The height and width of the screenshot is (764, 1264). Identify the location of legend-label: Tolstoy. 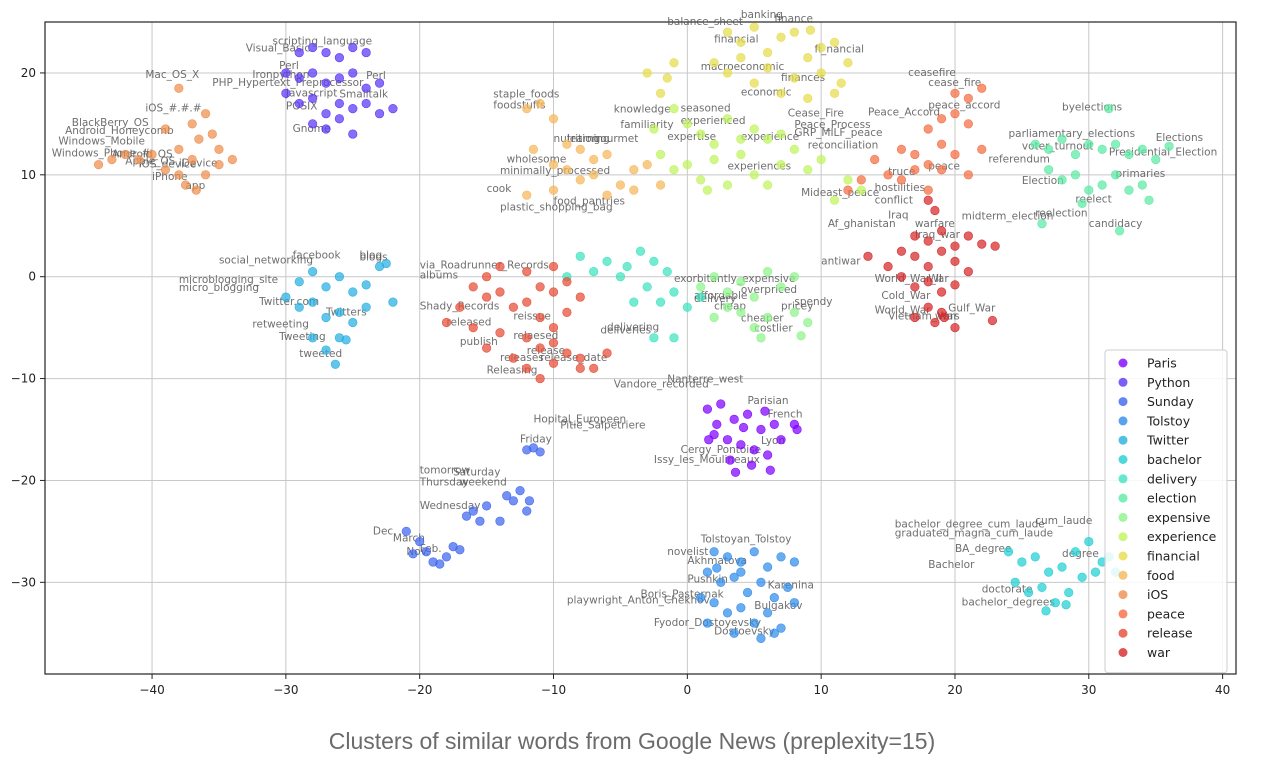
(1168, 420).